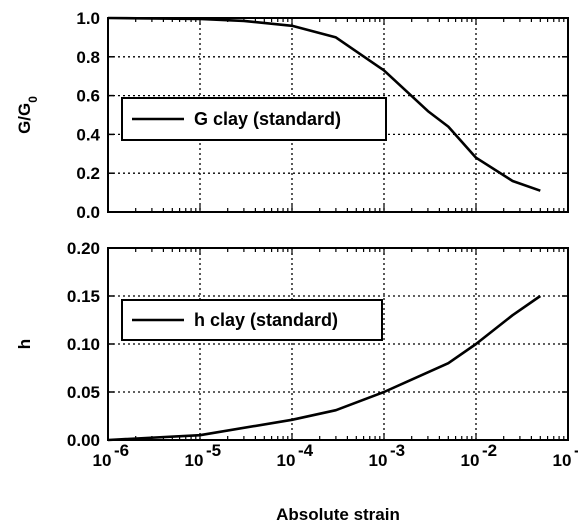 This screenshot has height=528, width=578. Describe the element at coordinates (397, 450) in the screenshot. I see `x-tick-exponent: -3` at that location.